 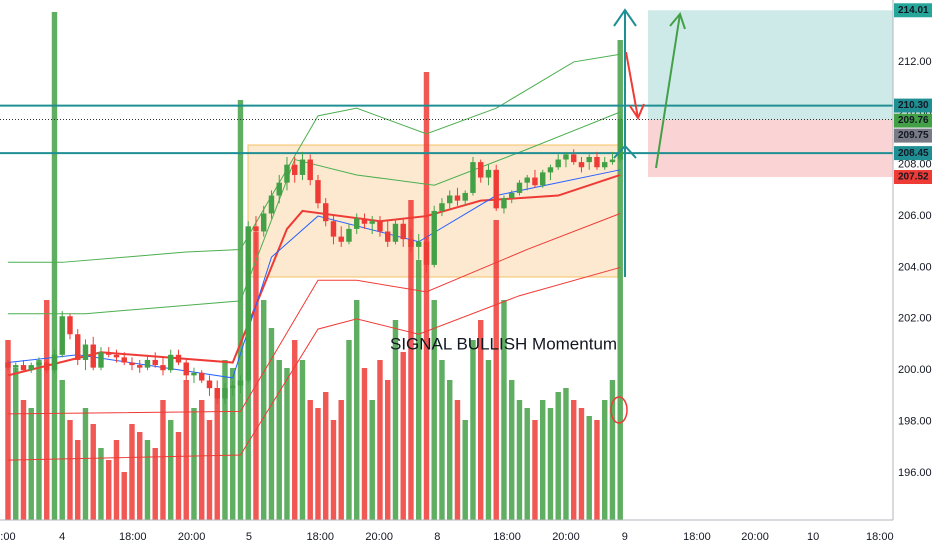 I want to click on x-tick-label: 9, so click(x=625, y=537).